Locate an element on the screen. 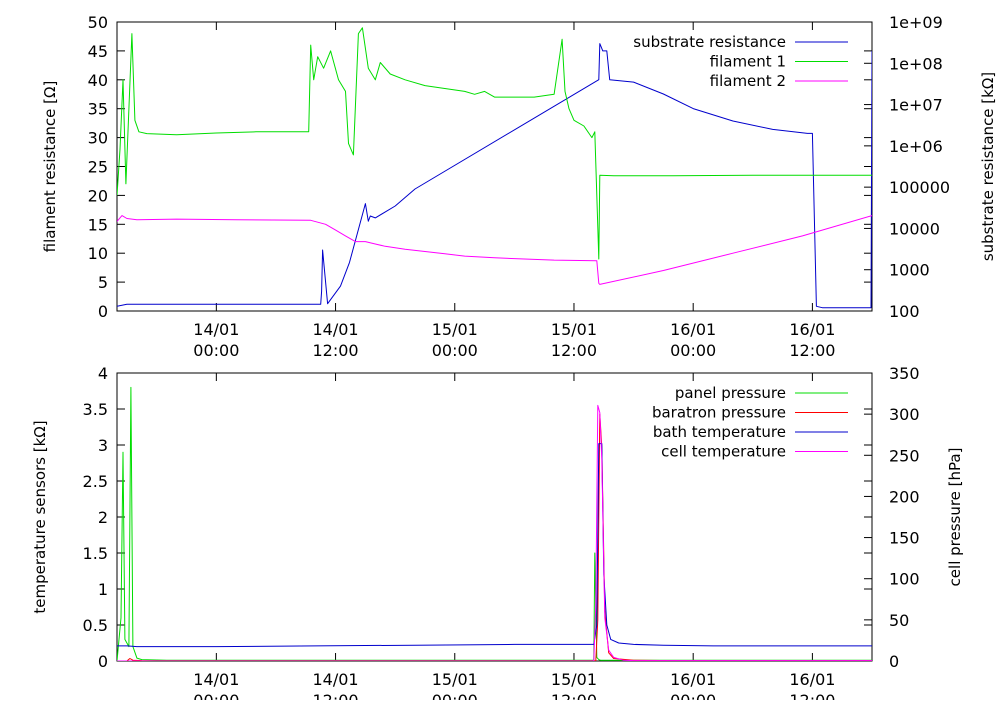 Image resolution: width=1000 pixels, height=705 pixels. y-axis-label: filament resistance [Ω] is located at coordinates (50, 167).